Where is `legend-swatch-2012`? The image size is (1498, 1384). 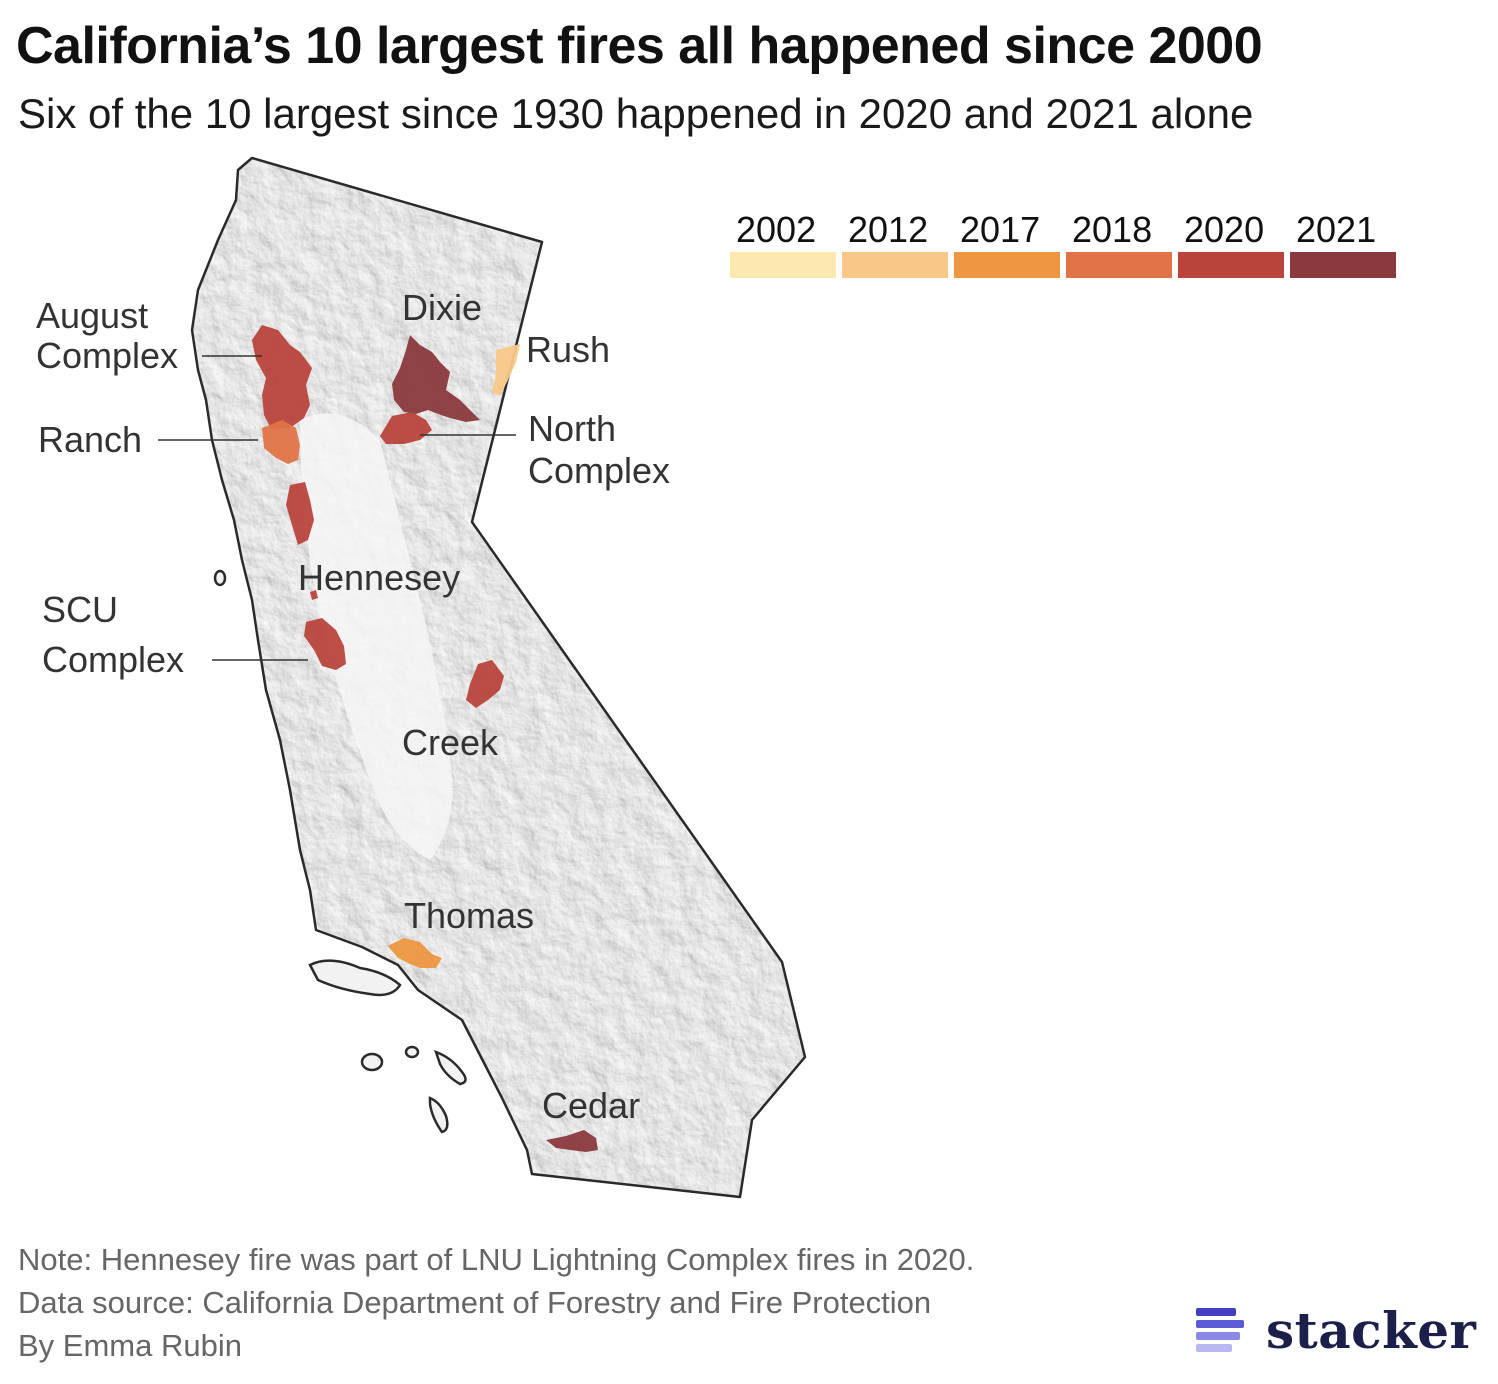
legend-swatch-2012 is located at coordinates (895, 265).